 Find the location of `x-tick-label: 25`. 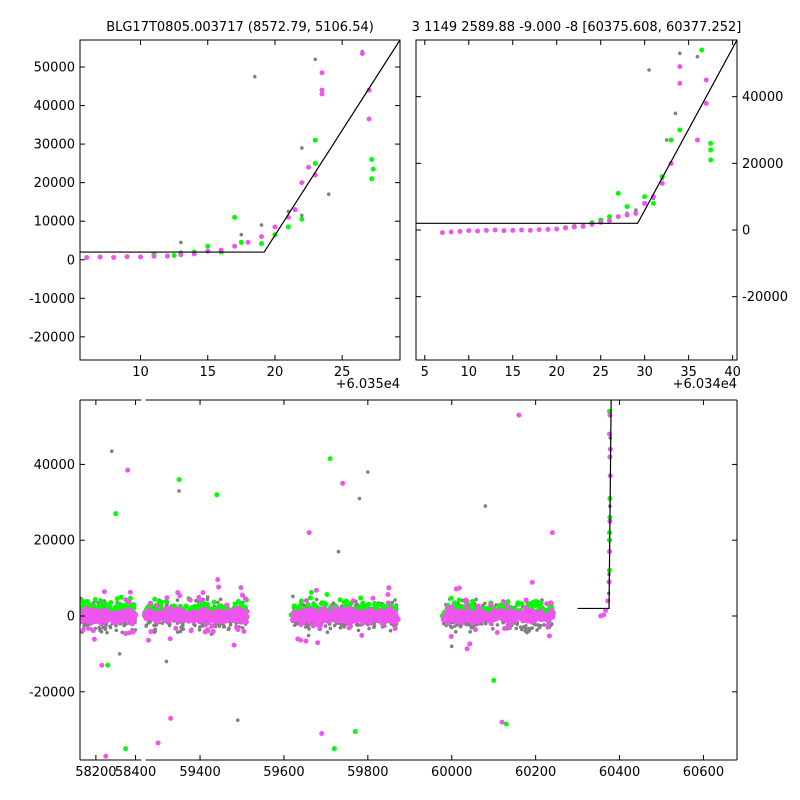

x-tick-label: 25 is located at coordinates (600, 372).